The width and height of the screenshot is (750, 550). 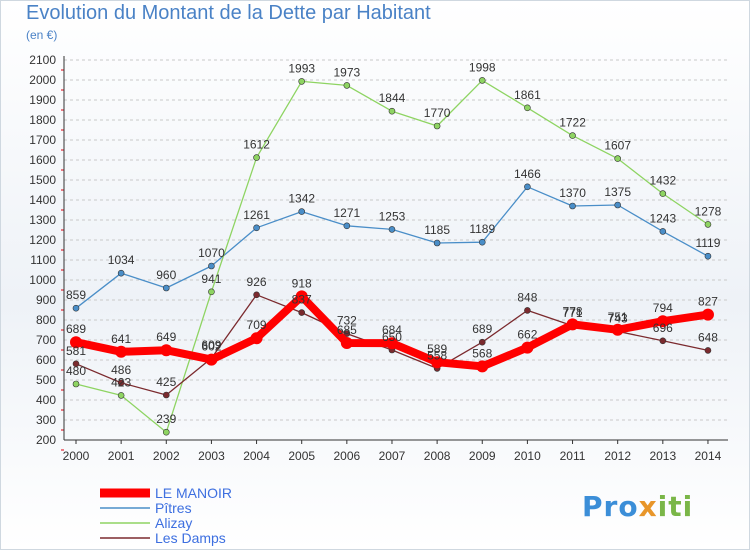 What do you see at coordinates (256, 215) in the screenshot?
I see `data-label: 1261` at bounding box center [256, 215].